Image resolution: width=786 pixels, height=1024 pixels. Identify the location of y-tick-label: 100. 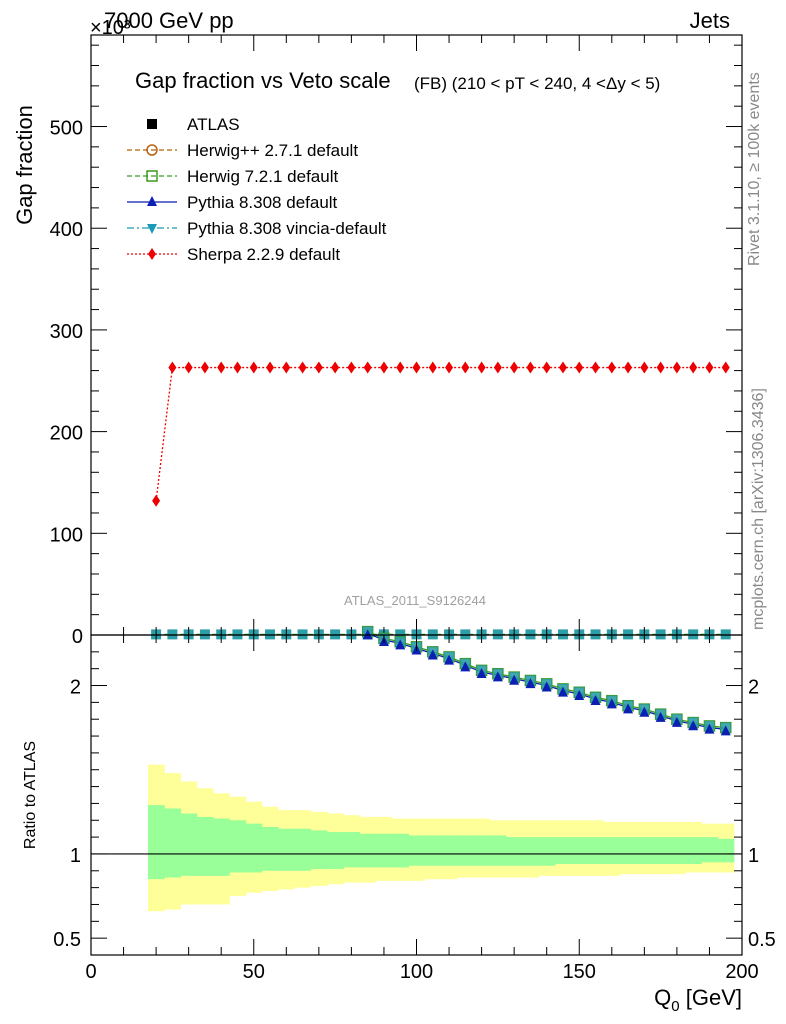
(66, 535).